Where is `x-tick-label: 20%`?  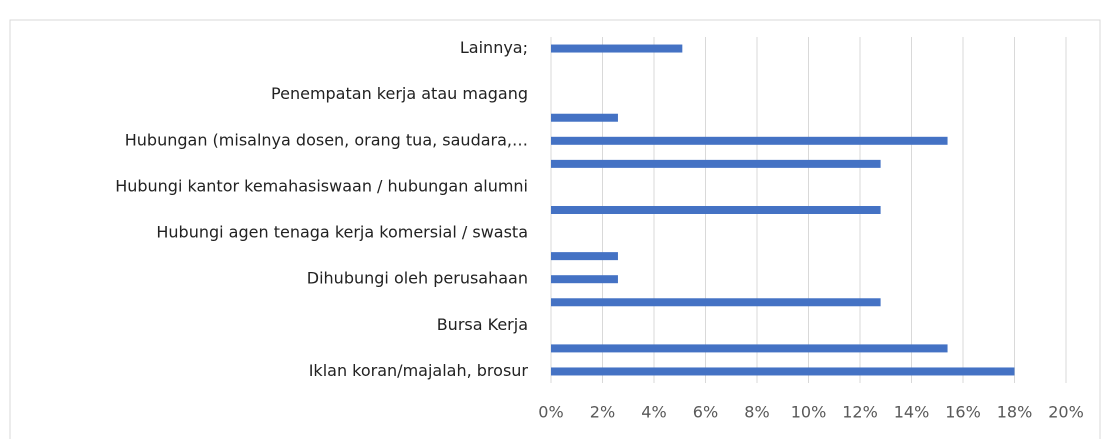
x-tick-label: 20% is located at coordinates (1066, 412).